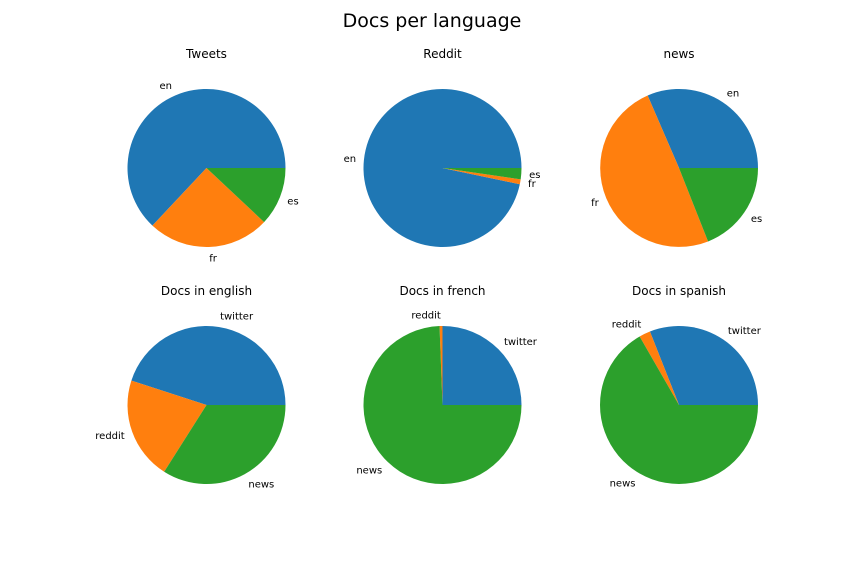 This screenshot has height=576, width=864. I want to click on pie-title: Tweets, so click(206, 54).